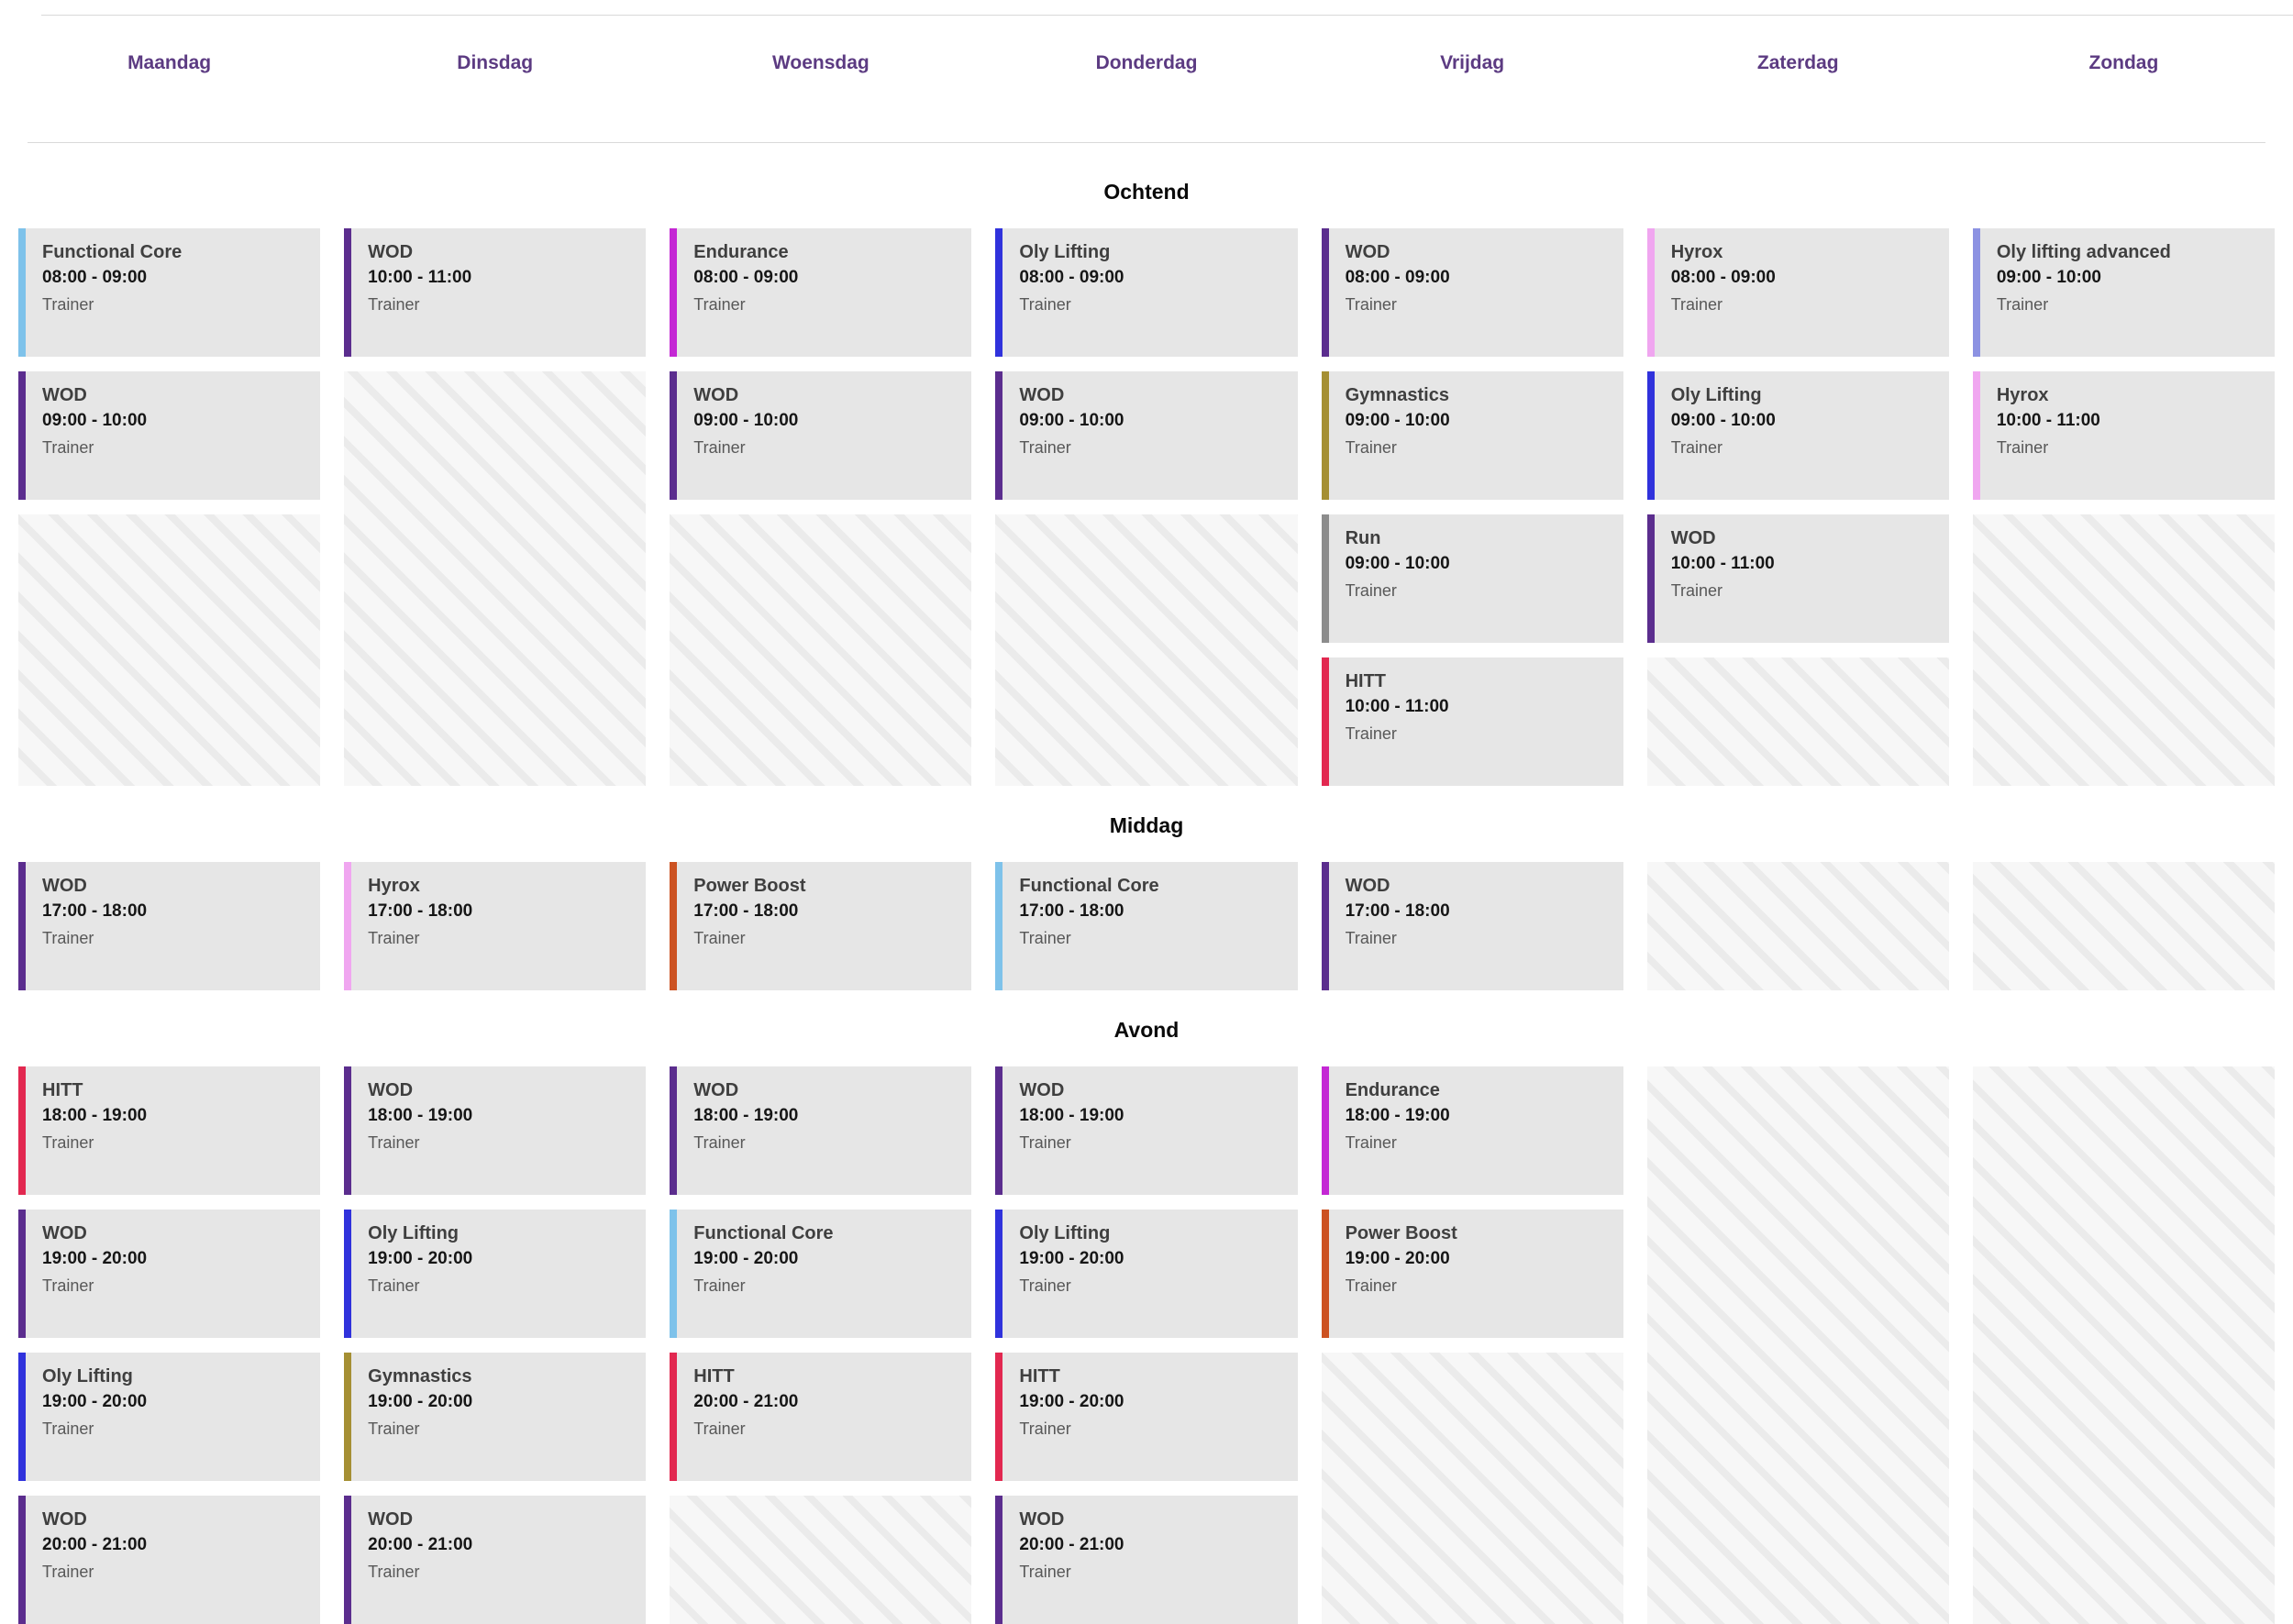 This screenshot has width=2293, height=1624. Describe the element at coordinates (170, 1274) in the screenshot. I see `class-card: WOD 19:00 - 20:00 Trainer` at that location.